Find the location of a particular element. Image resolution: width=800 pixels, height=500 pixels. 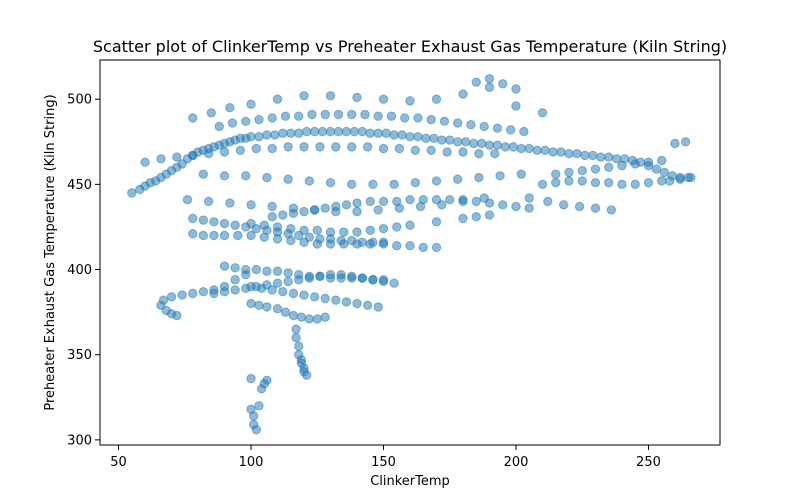

x-tick-label: 150 is located at coordinates (383, 462).